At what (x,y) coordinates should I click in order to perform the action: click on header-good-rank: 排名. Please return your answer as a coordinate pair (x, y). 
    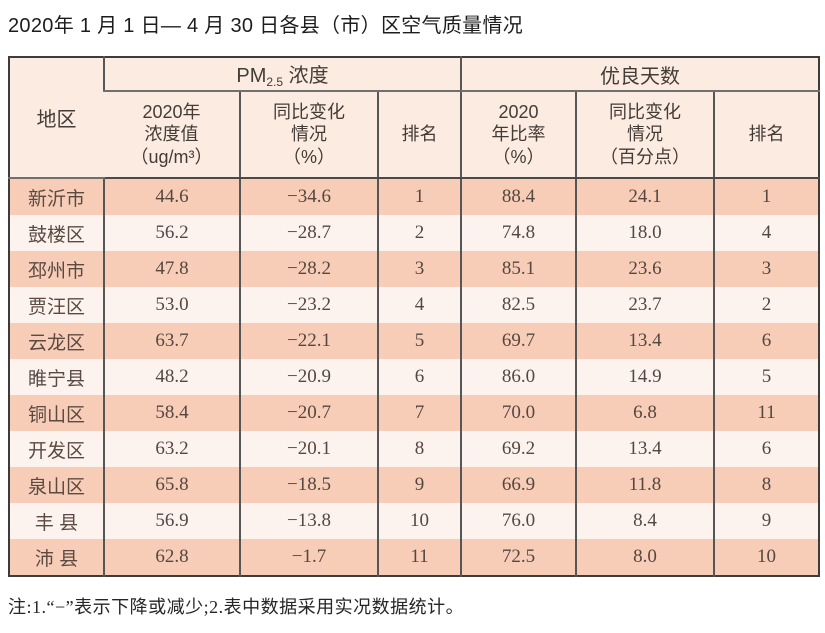
    Looking at the image, I should click on (766, 135).